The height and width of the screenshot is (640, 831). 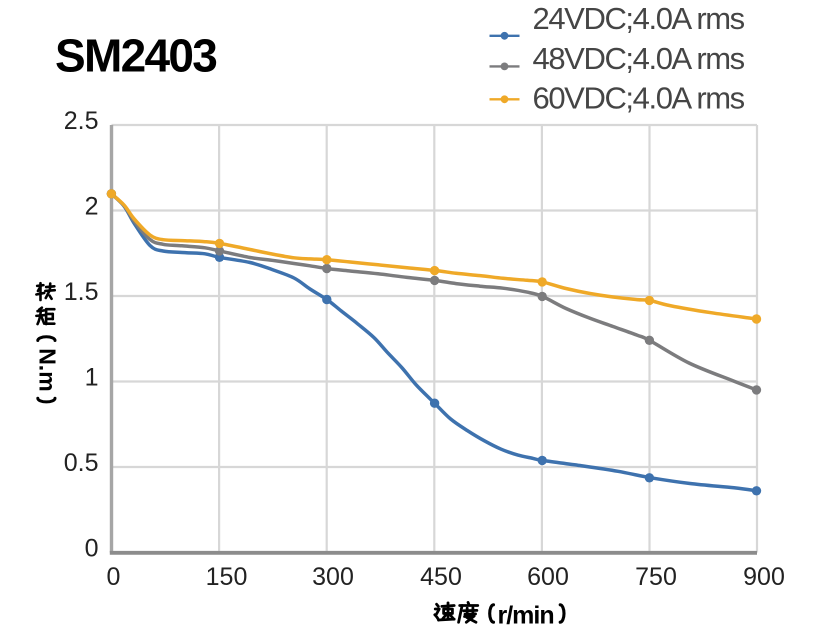 What do you see at coordinates (548, 577) in the screenshot?
I see `svg-text: 600` at bounding box center [548, 577].